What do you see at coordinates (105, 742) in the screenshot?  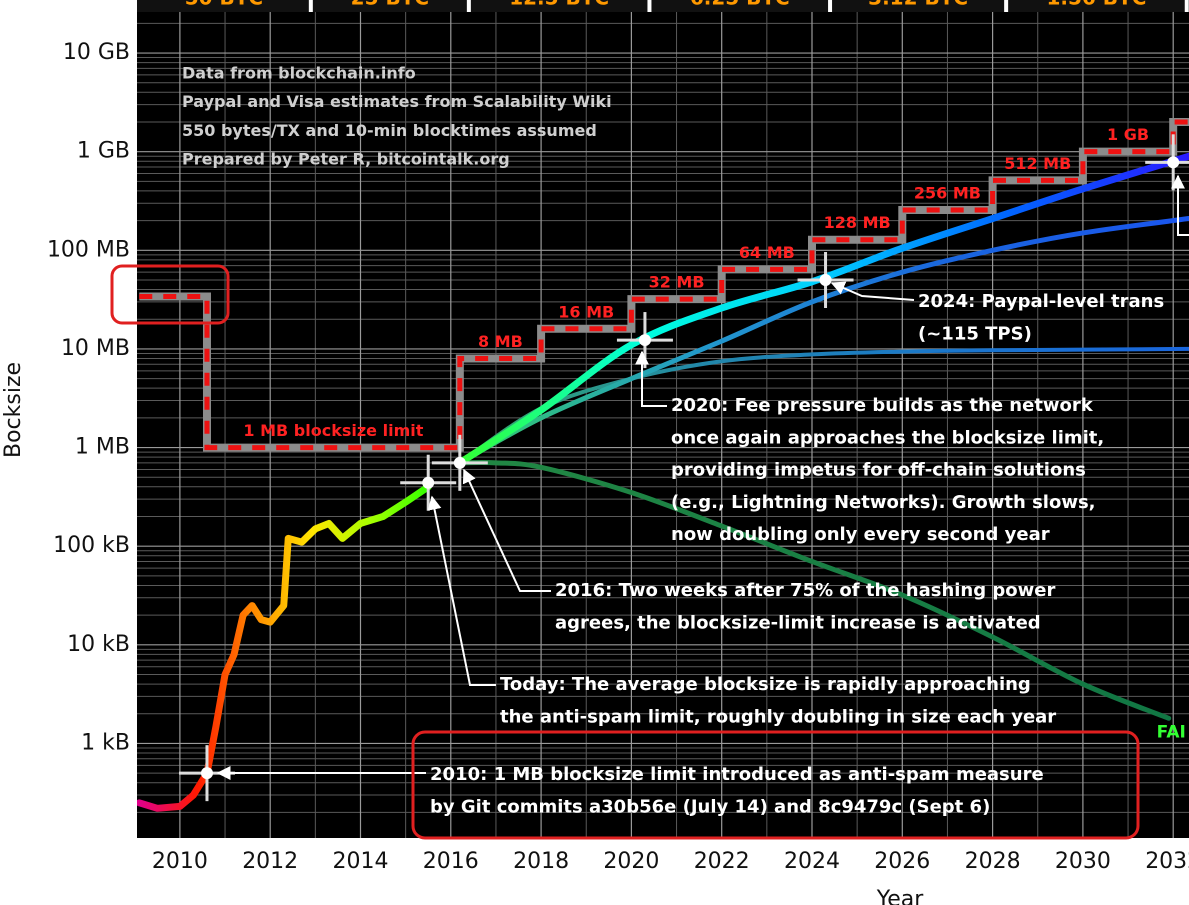 I see `y-tick-label: 1 kB` at bounding box center [105, 742].